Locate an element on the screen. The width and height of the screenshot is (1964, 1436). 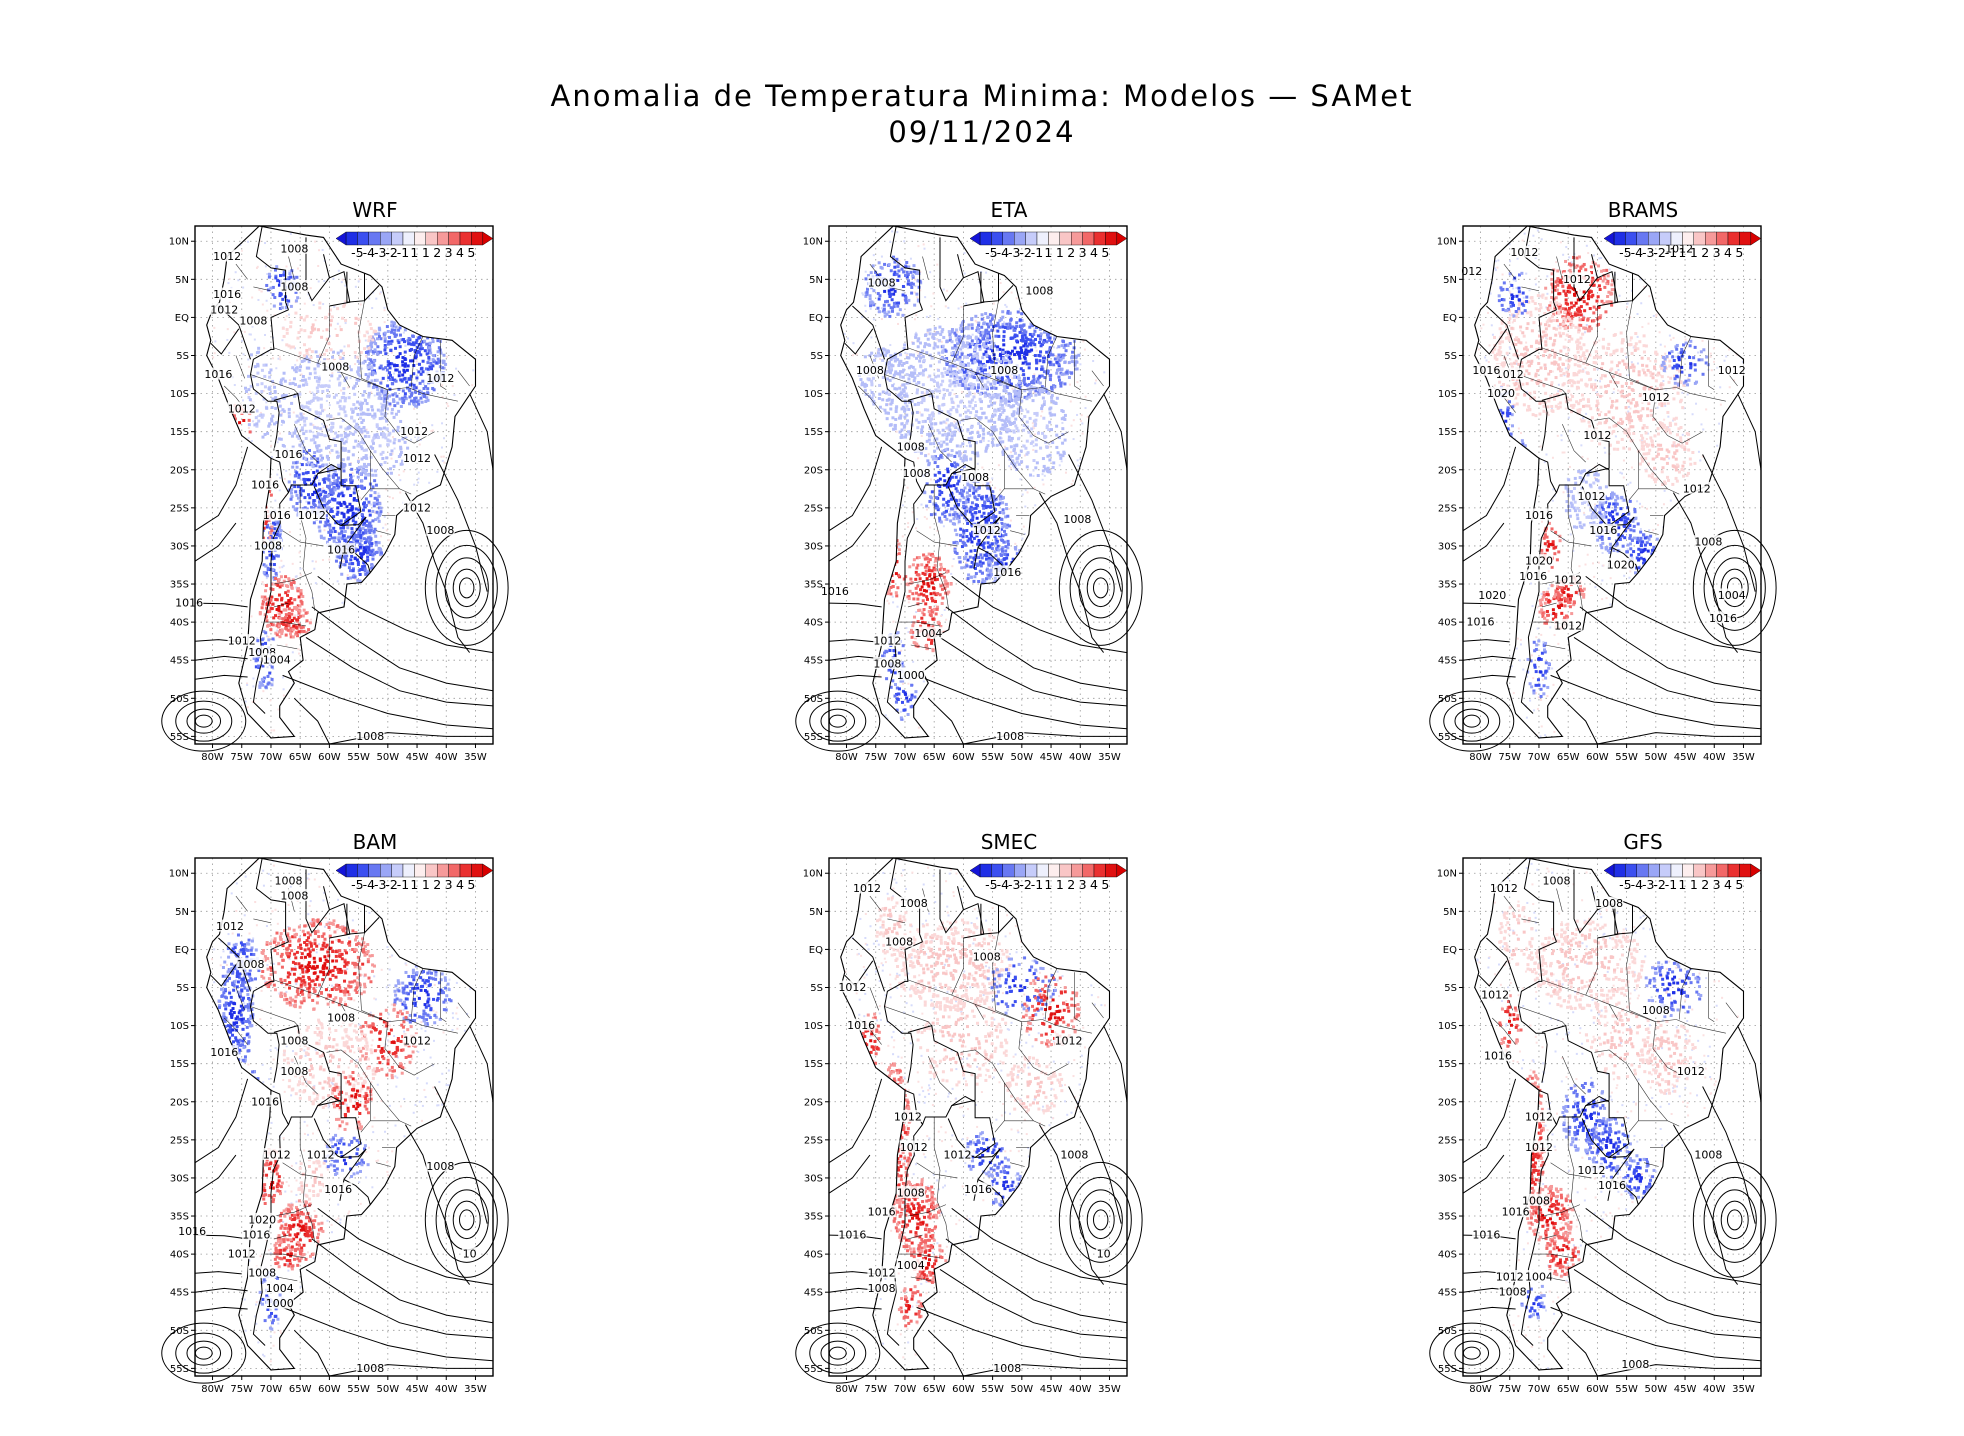
isobar-label: 1020 is located at coordinates (262, 1219).